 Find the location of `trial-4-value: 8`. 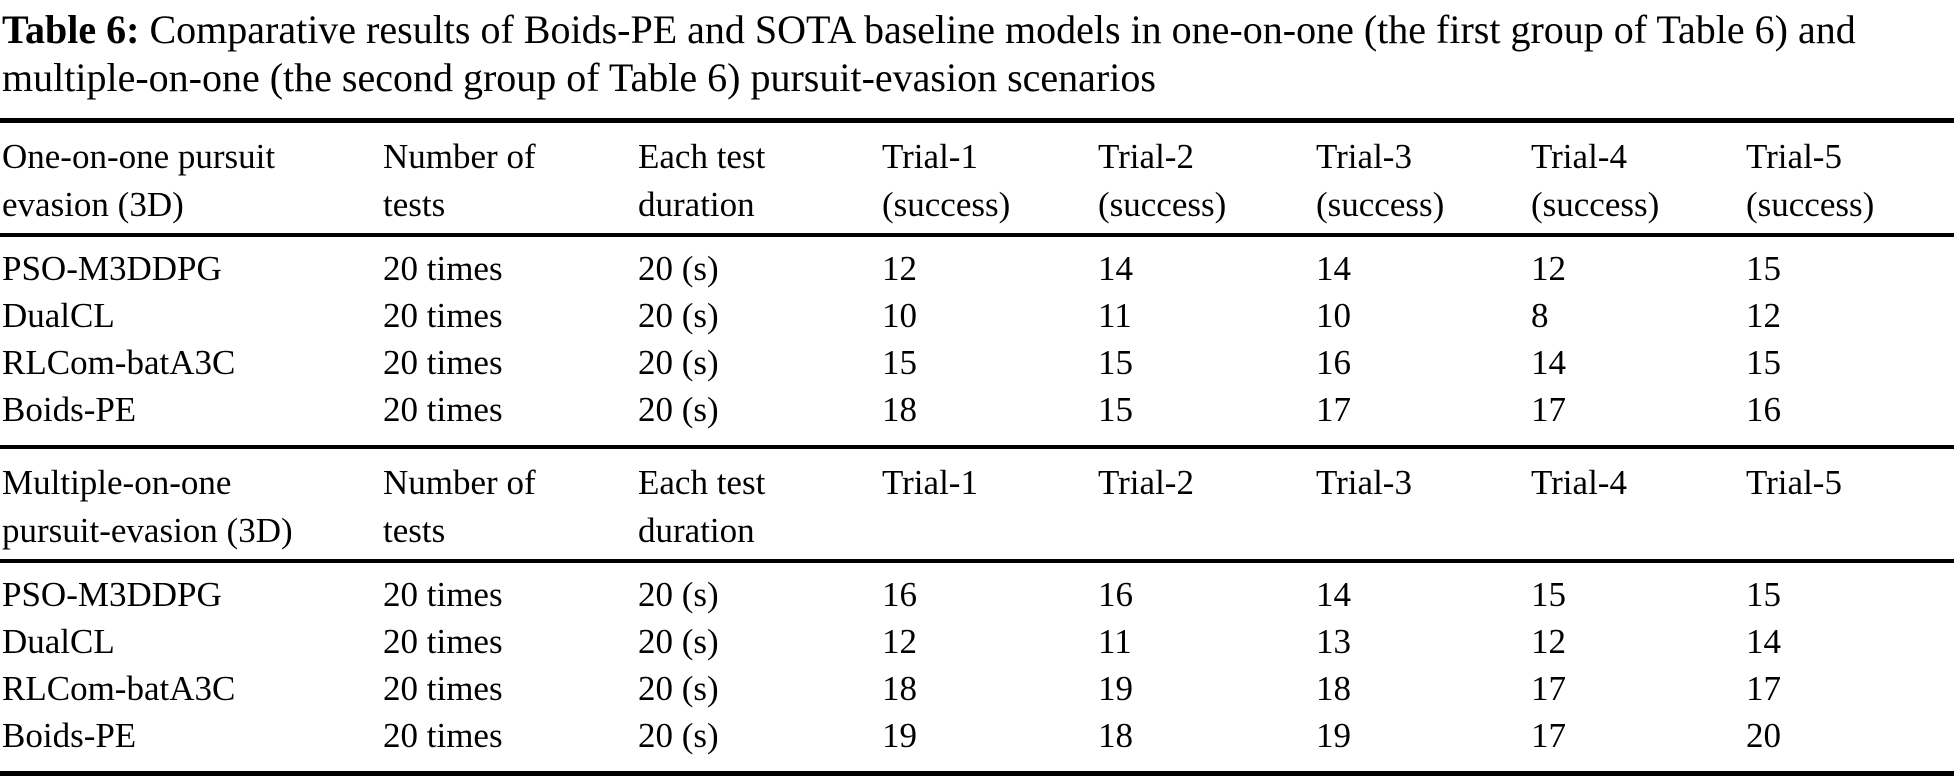

trial-4-value: 8 is located at coordinates (1540, 315).